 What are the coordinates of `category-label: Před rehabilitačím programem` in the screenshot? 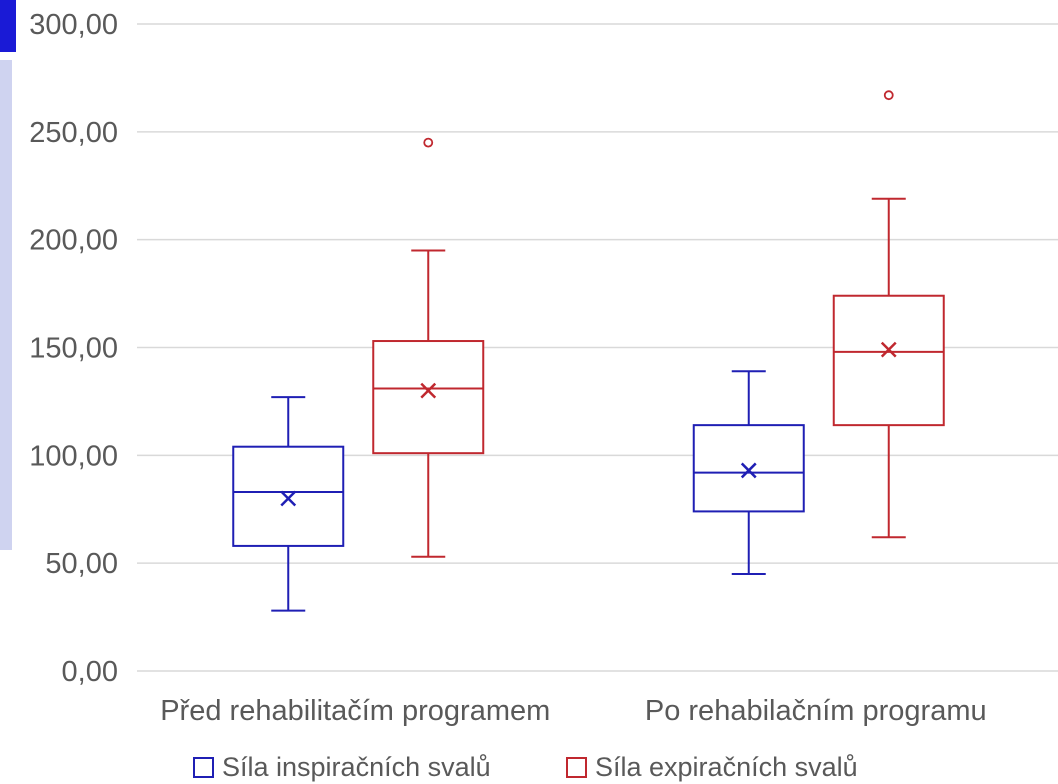 It's located at (355, 711).